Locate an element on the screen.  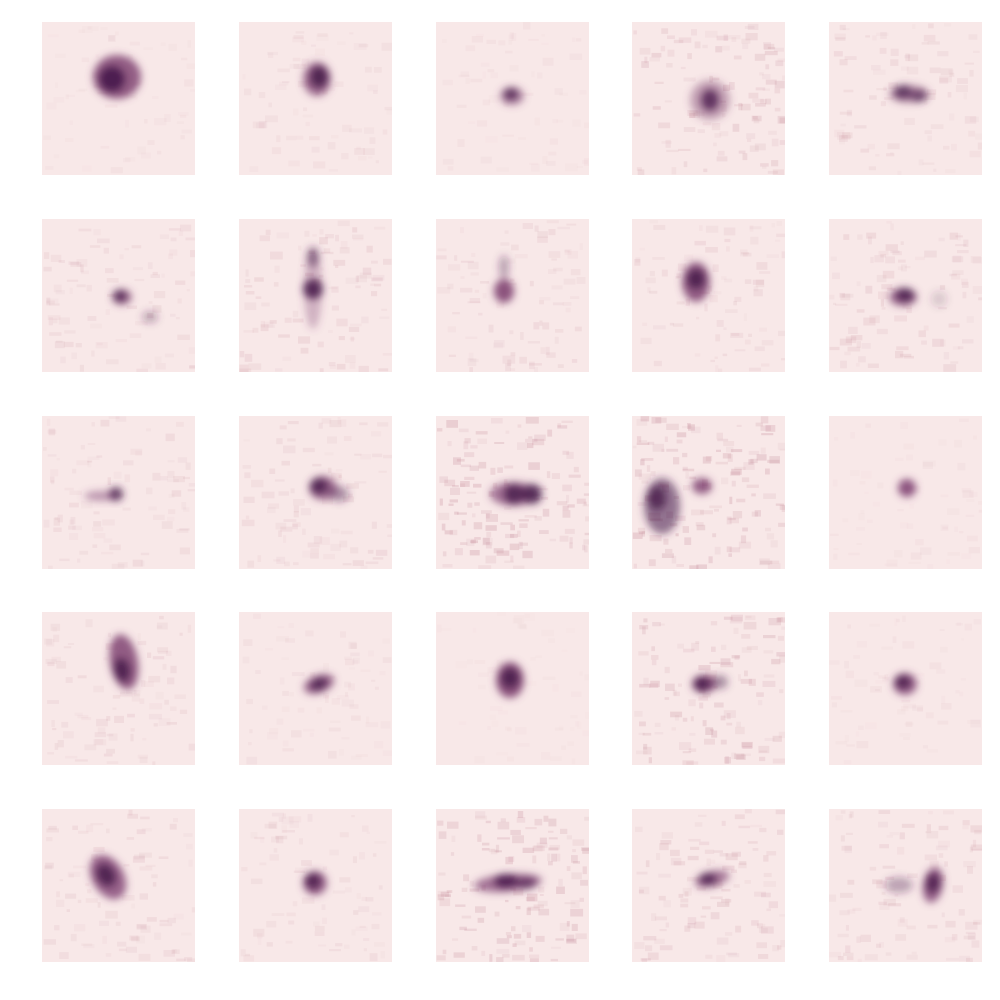
tile-r4-c3-blob is located at coordinates (509, 680).